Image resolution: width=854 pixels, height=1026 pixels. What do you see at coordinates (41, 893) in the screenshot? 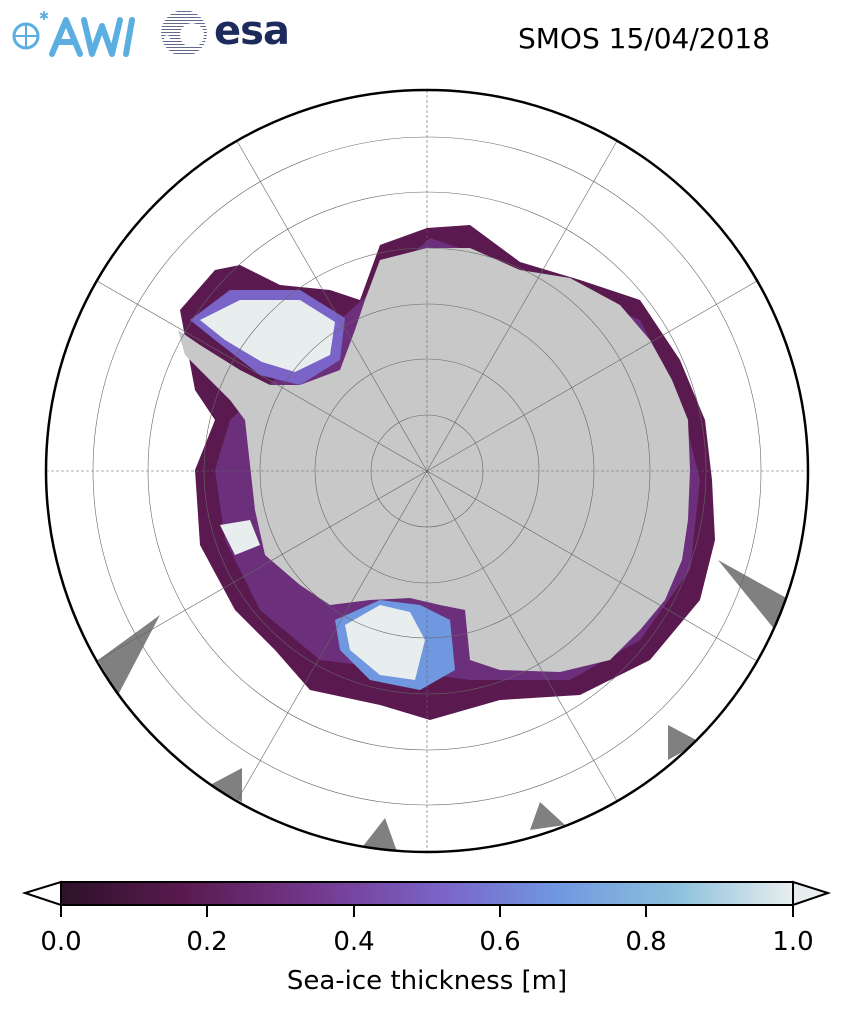
I see `colorbar-extend-min` at bounding box center [41, 893].